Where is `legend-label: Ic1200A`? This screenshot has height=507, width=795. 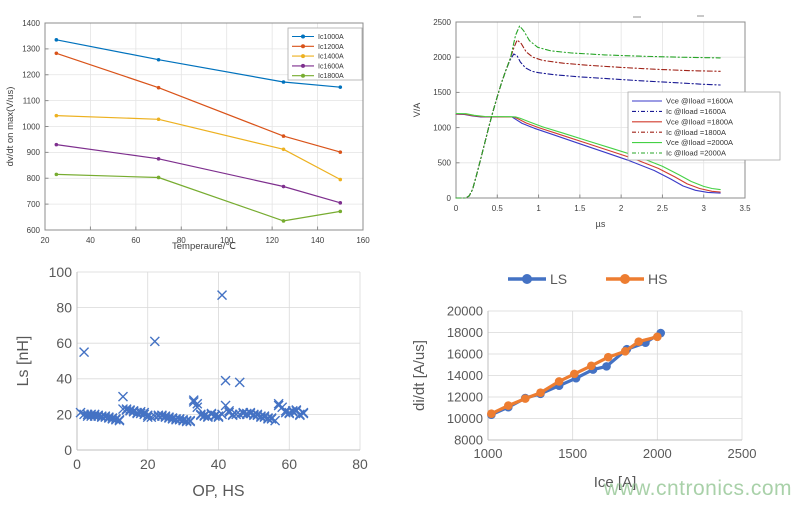 legend-label: Ic1200A is located at coordinates (331, 47).